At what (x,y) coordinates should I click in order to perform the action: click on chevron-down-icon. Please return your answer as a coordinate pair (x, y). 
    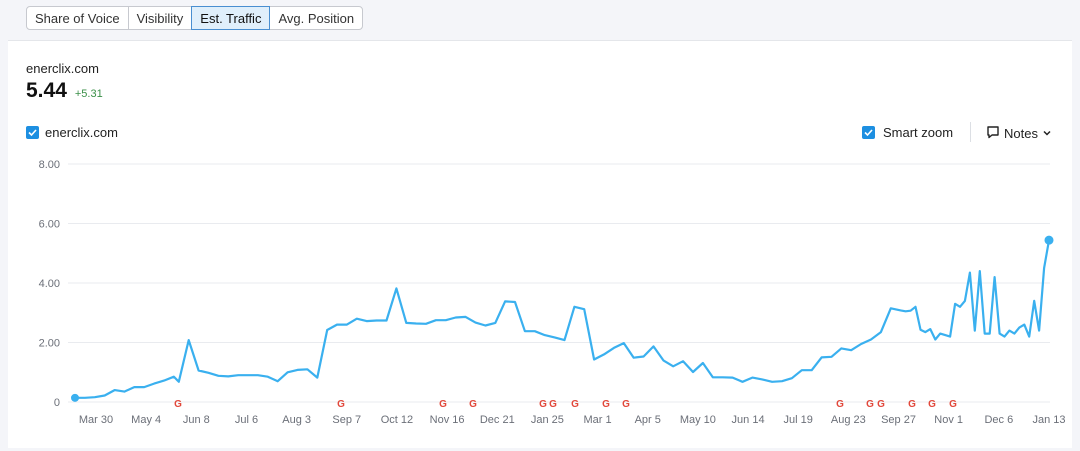
    Looking at the image, I should click on (1047, 133).